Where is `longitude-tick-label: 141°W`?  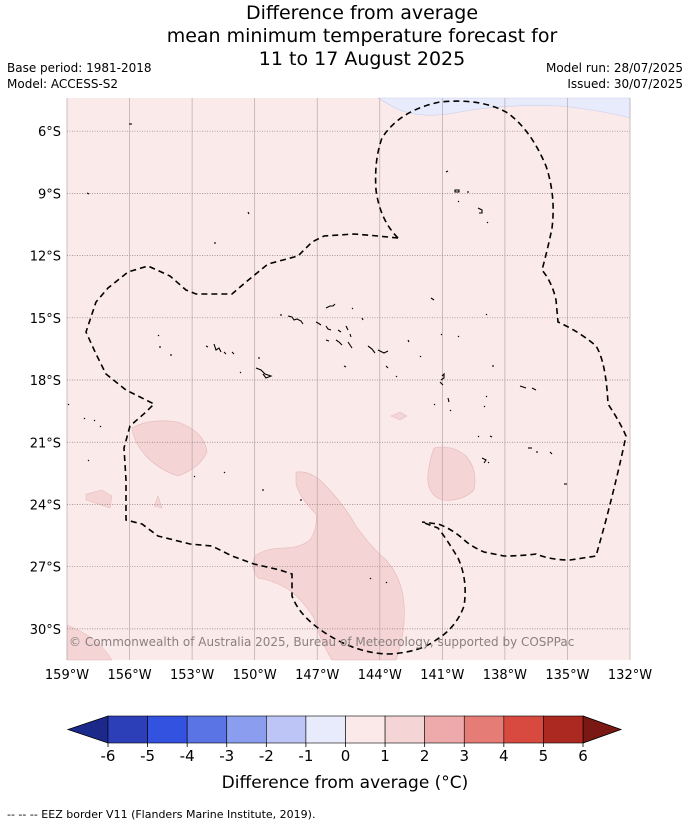 longitude-tick-label: 141°W is located at coordinates (442, 675).